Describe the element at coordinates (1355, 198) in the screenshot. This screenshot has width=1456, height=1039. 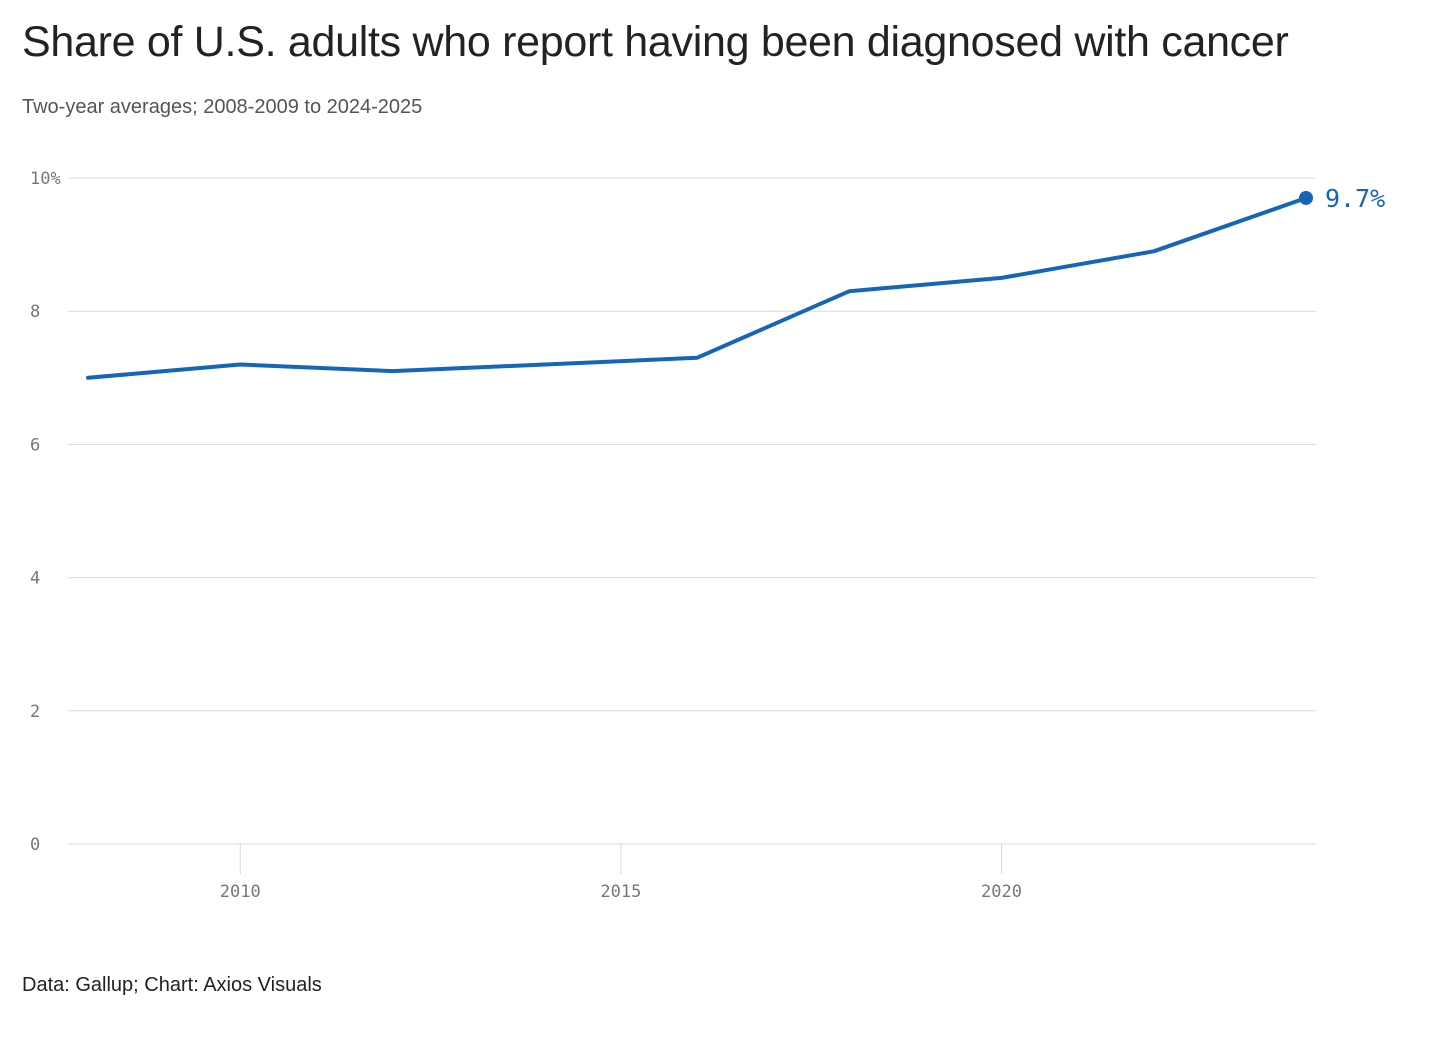
I see `end-value-label: 9.7%` at that location.